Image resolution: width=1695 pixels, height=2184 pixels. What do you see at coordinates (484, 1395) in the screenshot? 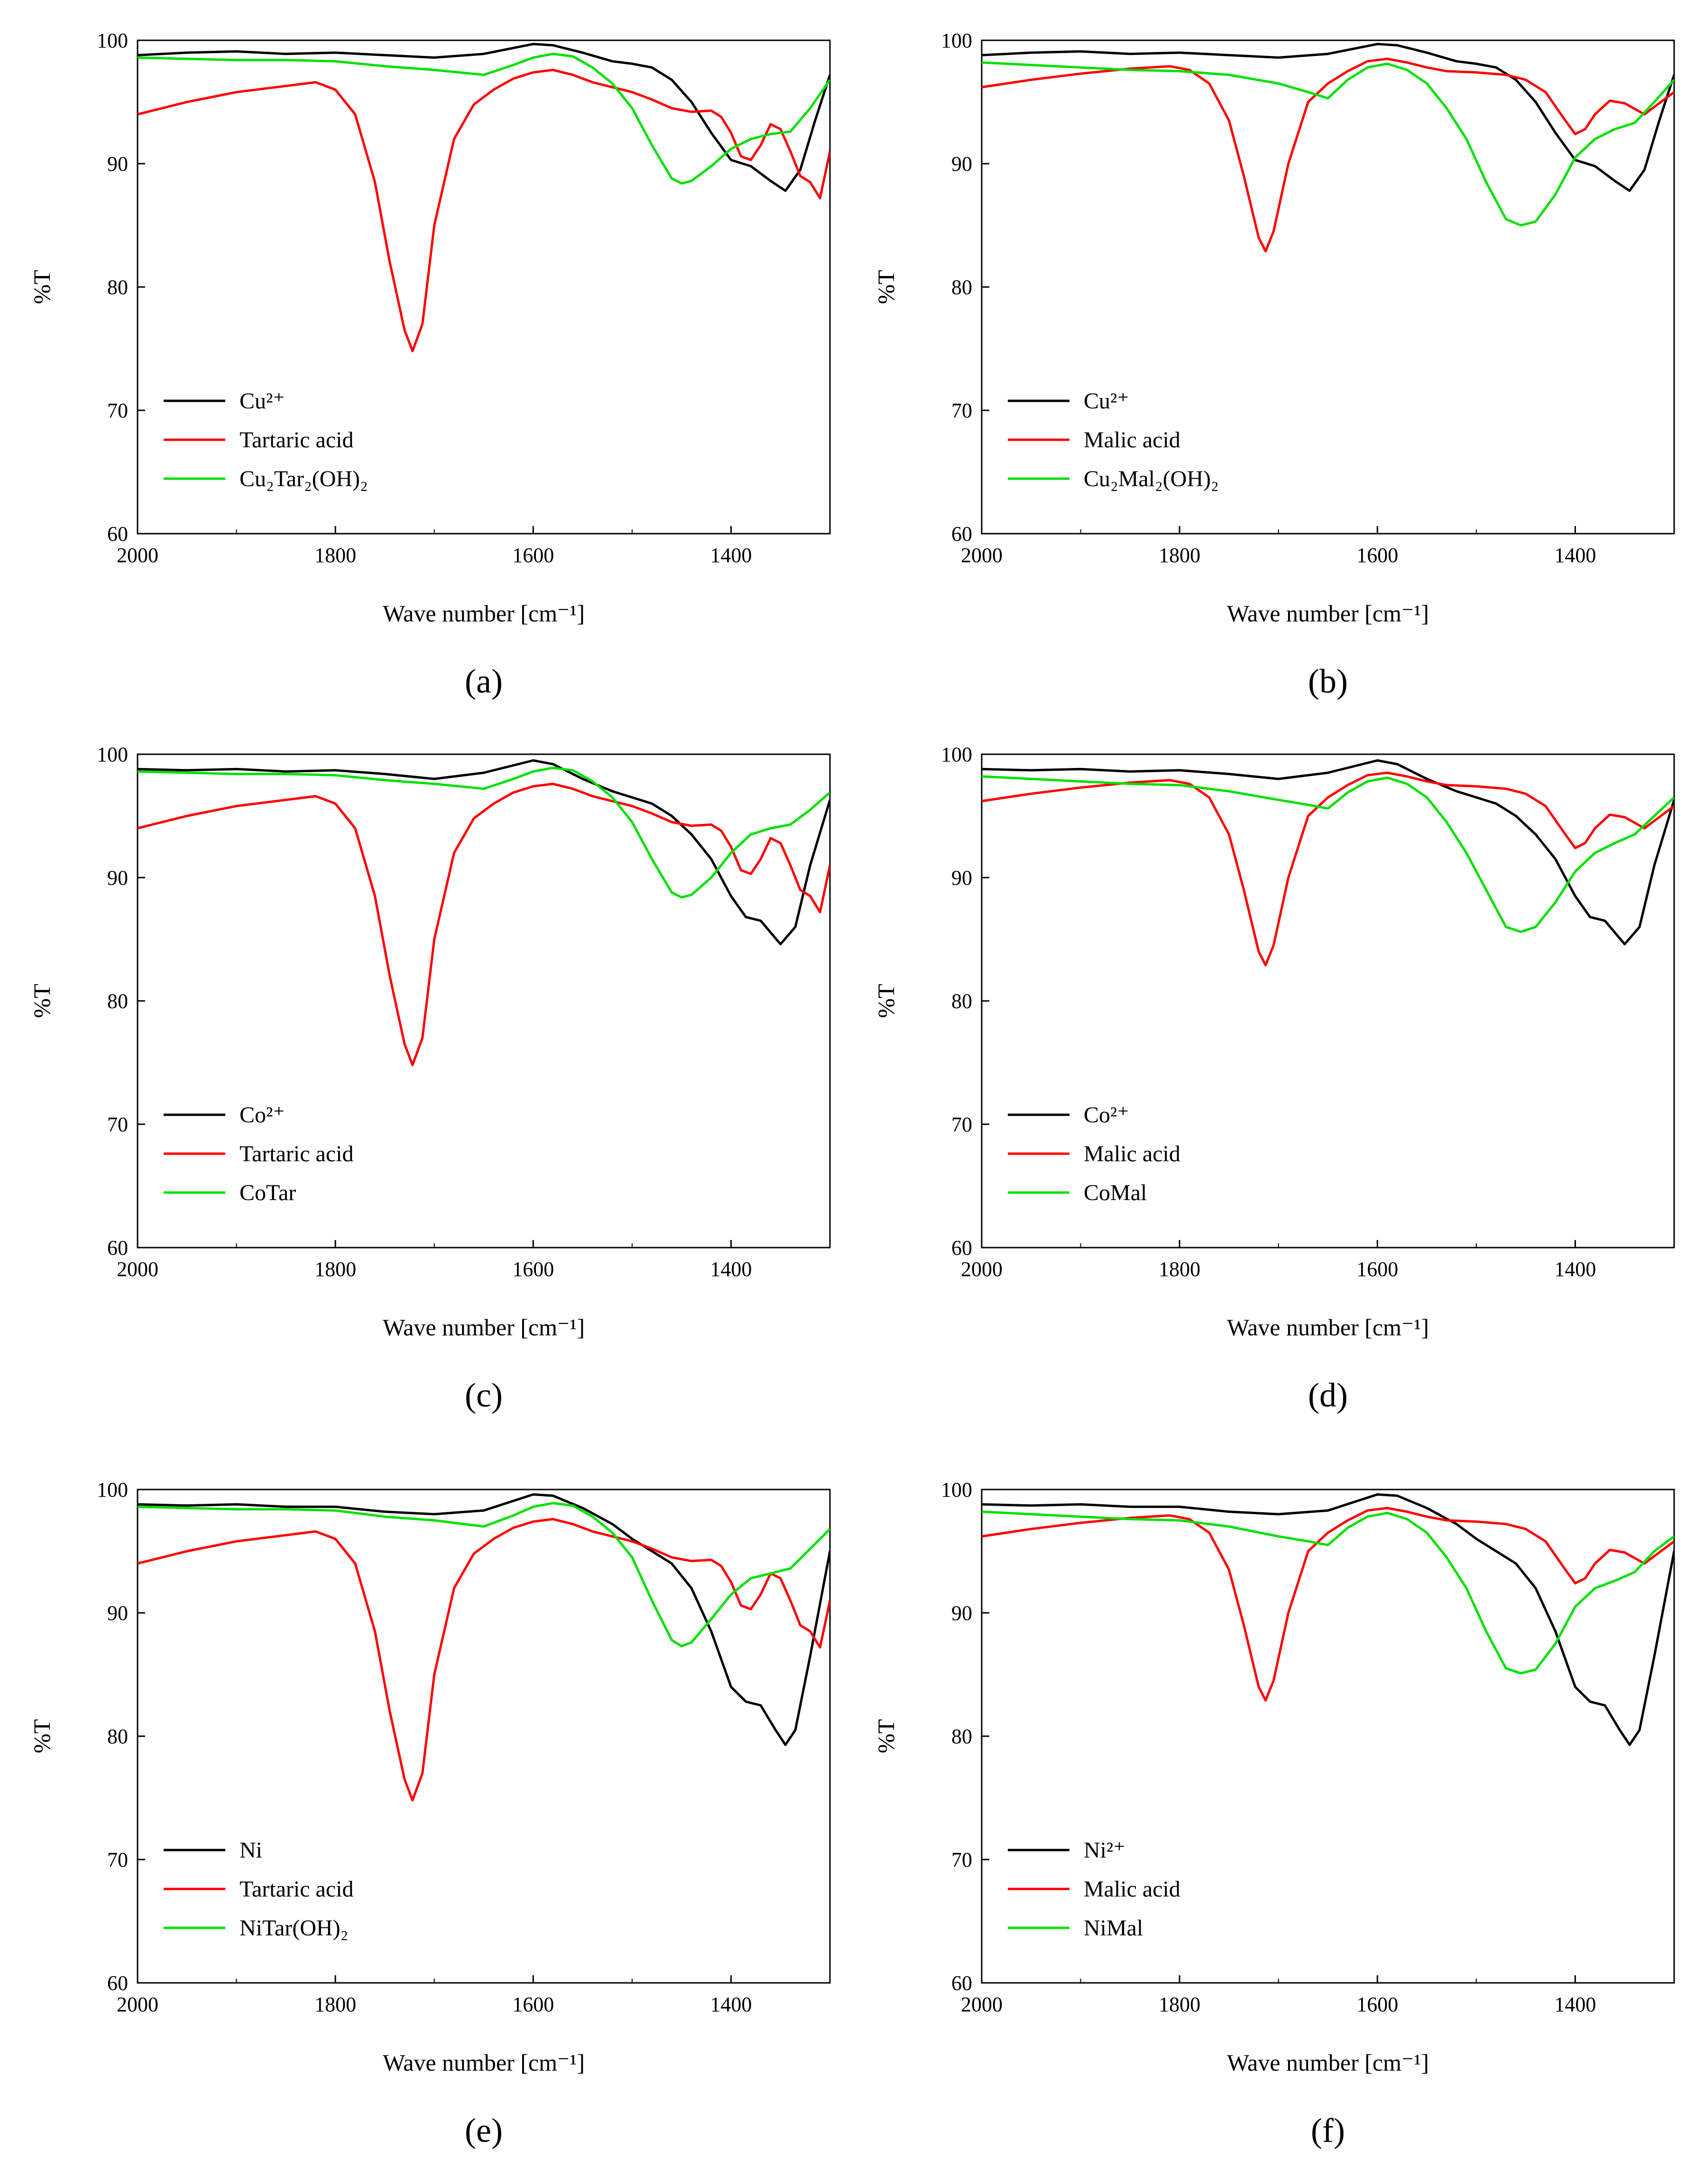
I see `panel-label: (c)` at bounding box center [484, 1395].